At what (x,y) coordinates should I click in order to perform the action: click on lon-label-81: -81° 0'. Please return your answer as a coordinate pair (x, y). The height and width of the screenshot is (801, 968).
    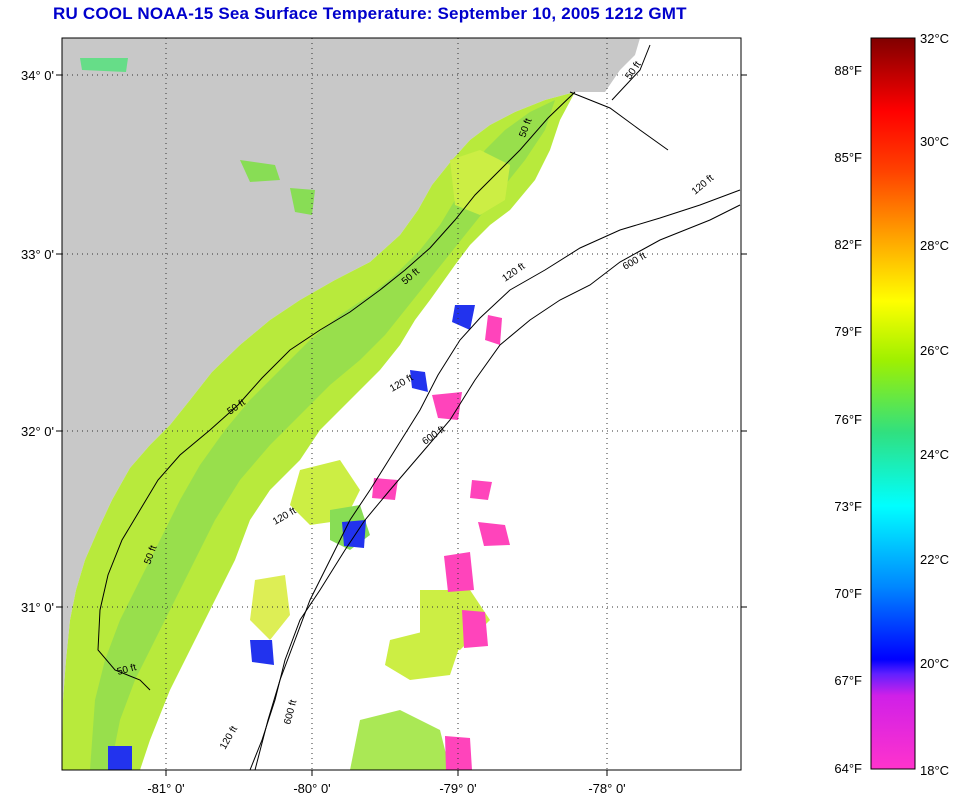
    Looking at the image, I should click on (165, 788).